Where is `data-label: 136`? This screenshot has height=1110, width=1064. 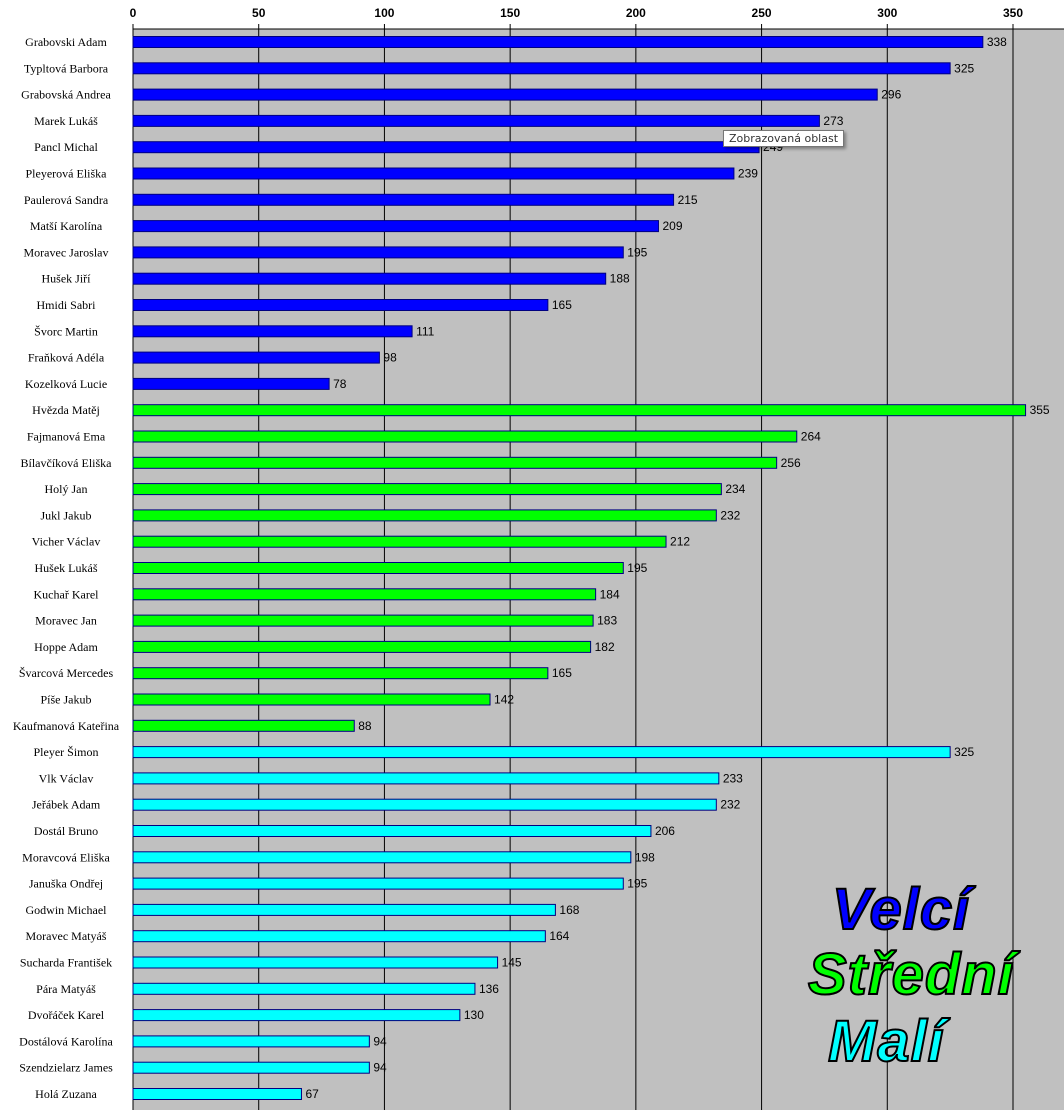
data-label: 136 is located at coordinates (489, 989).